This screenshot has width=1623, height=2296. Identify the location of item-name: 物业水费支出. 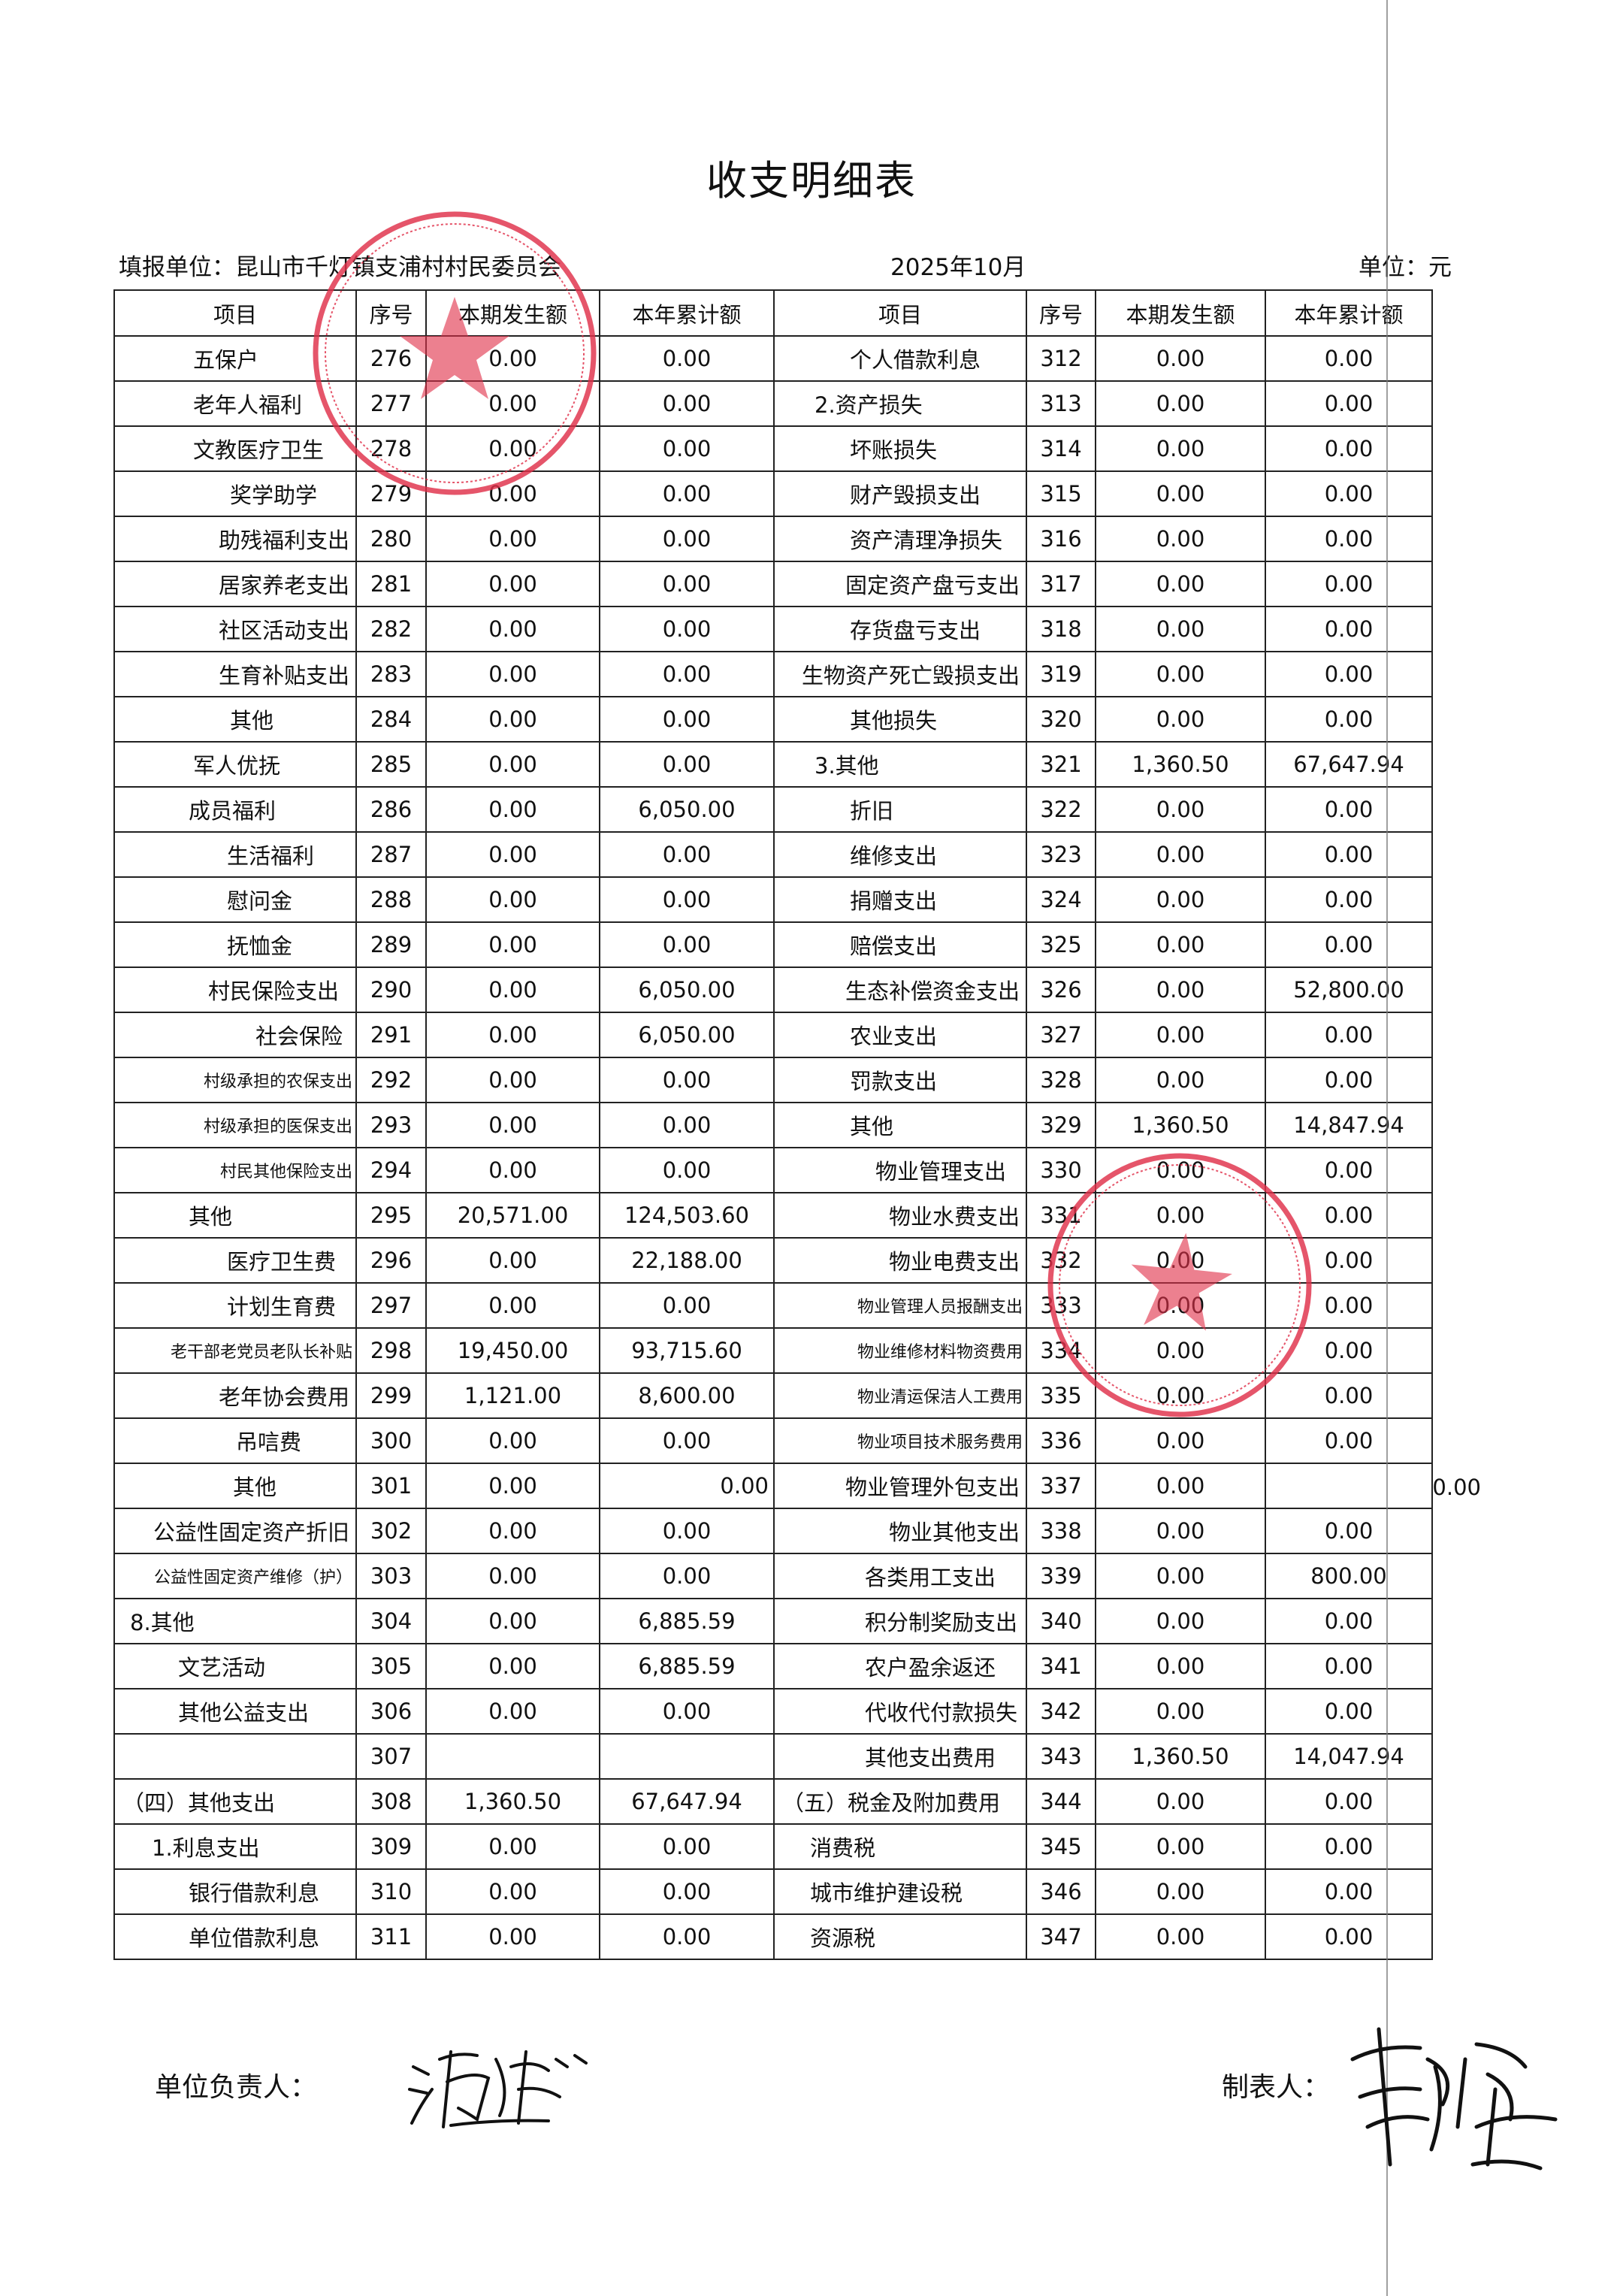
(900, 1215).